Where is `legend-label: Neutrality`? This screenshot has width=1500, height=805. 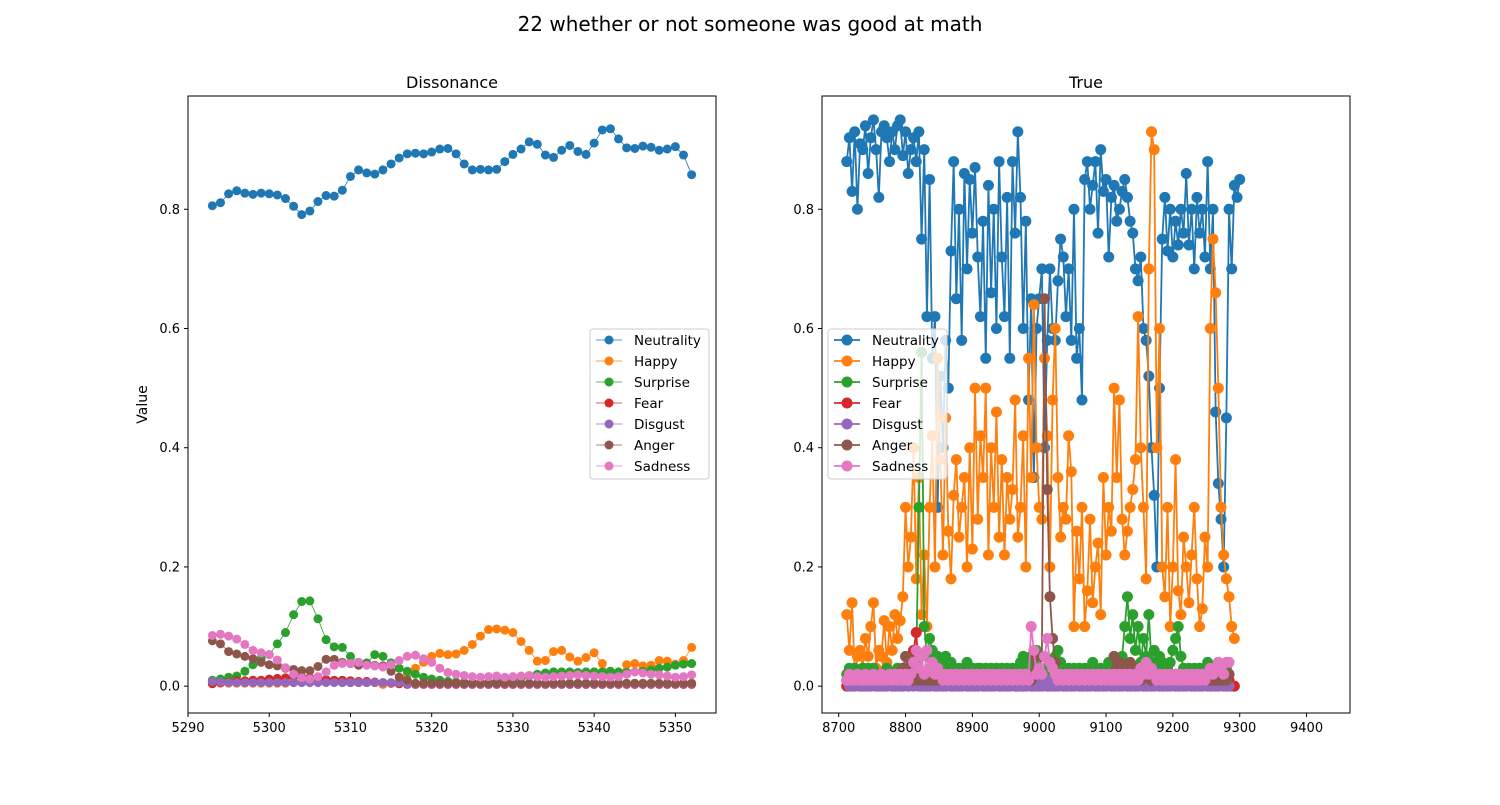
legend-label: Neutrality is located at coordinates (667, 341).